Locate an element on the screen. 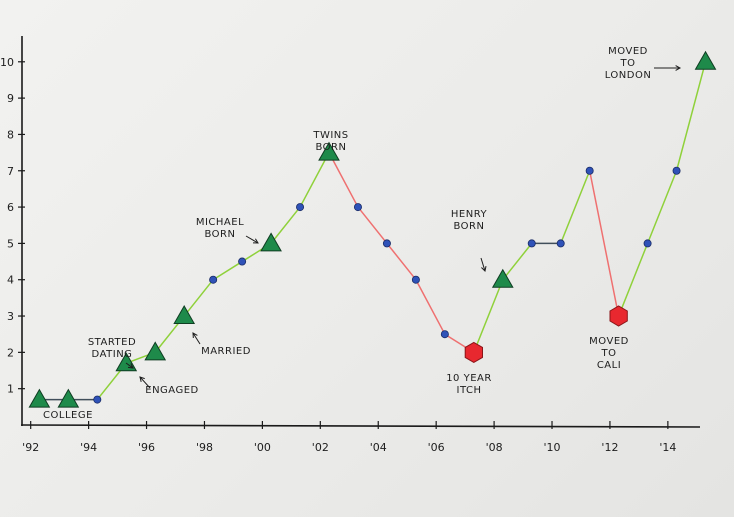  y-tick-label: 1 is located at coordinates (10, 389).